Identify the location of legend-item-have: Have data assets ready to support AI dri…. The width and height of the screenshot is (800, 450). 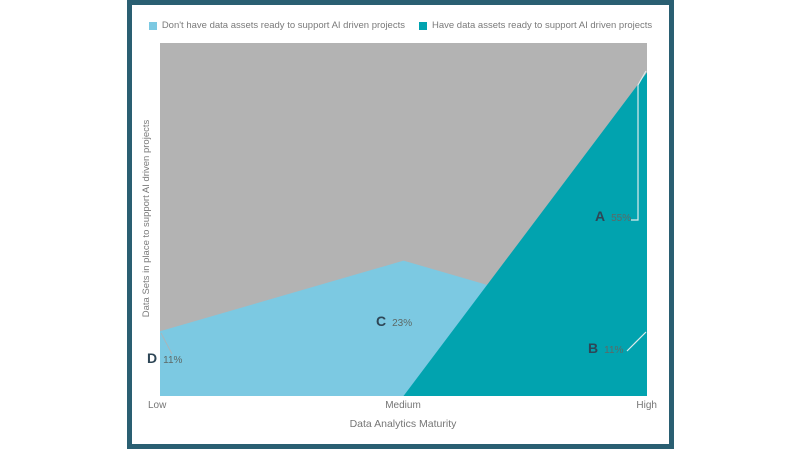
(535, 25).